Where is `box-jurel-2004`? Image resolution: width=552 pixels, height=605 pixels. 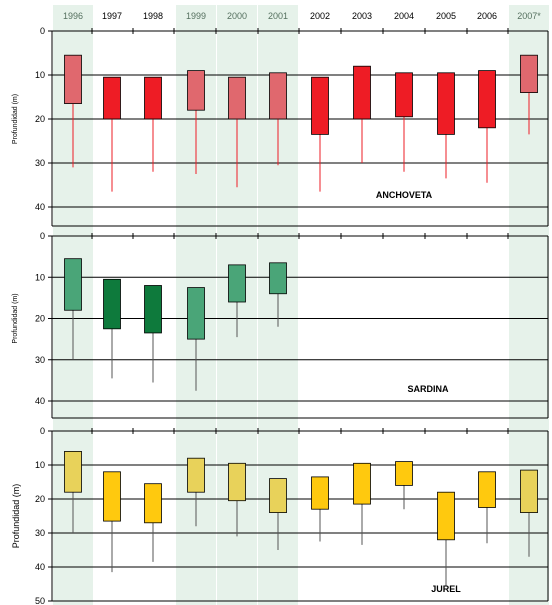 box-jurel-2004 is located at coordinates (404, 473).